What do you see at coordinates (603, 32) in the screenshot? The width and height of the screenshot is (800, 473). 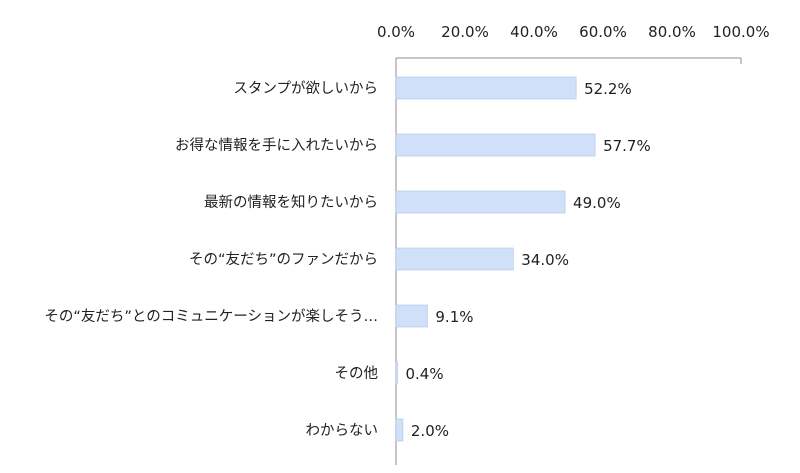 I see `x-tick-label: 60.0%` at bounding box center [603, 32].